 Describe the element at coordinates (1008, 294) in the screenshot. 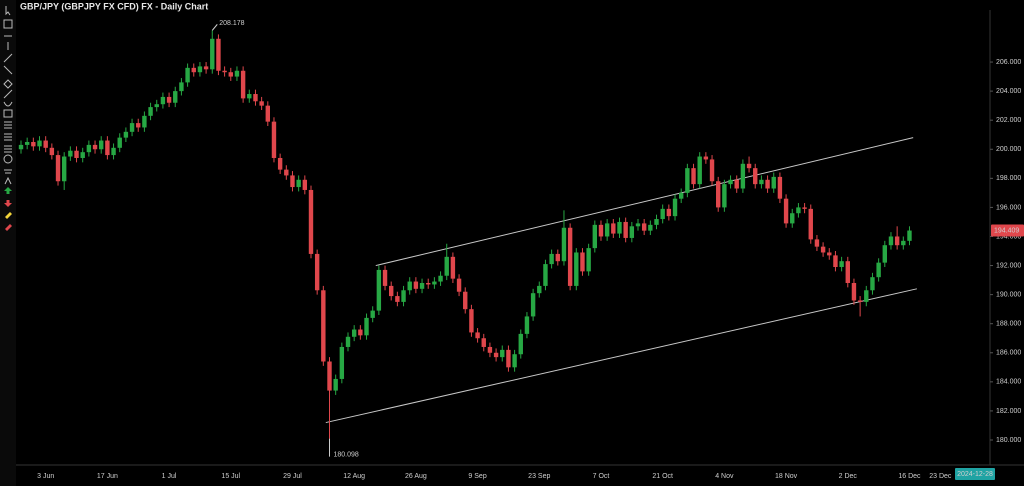

I see `y-tick-label: 190.000` at that location.